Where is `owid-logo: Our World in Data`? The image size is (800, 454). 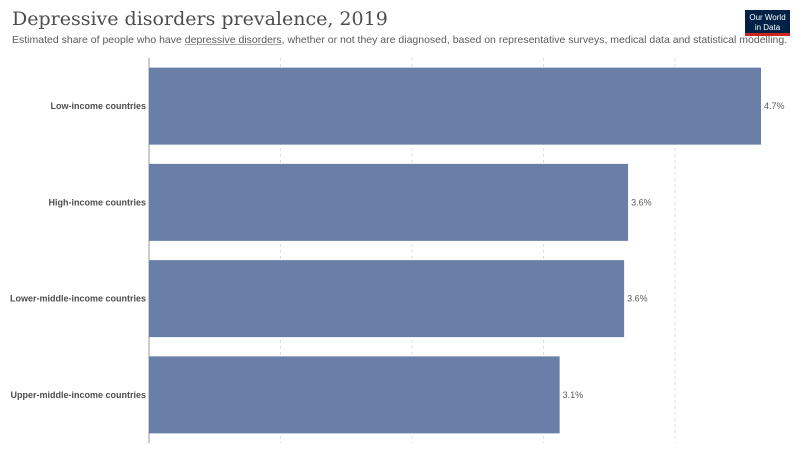 owid-logo: Our World in Data is located at coordinates (767, 23).